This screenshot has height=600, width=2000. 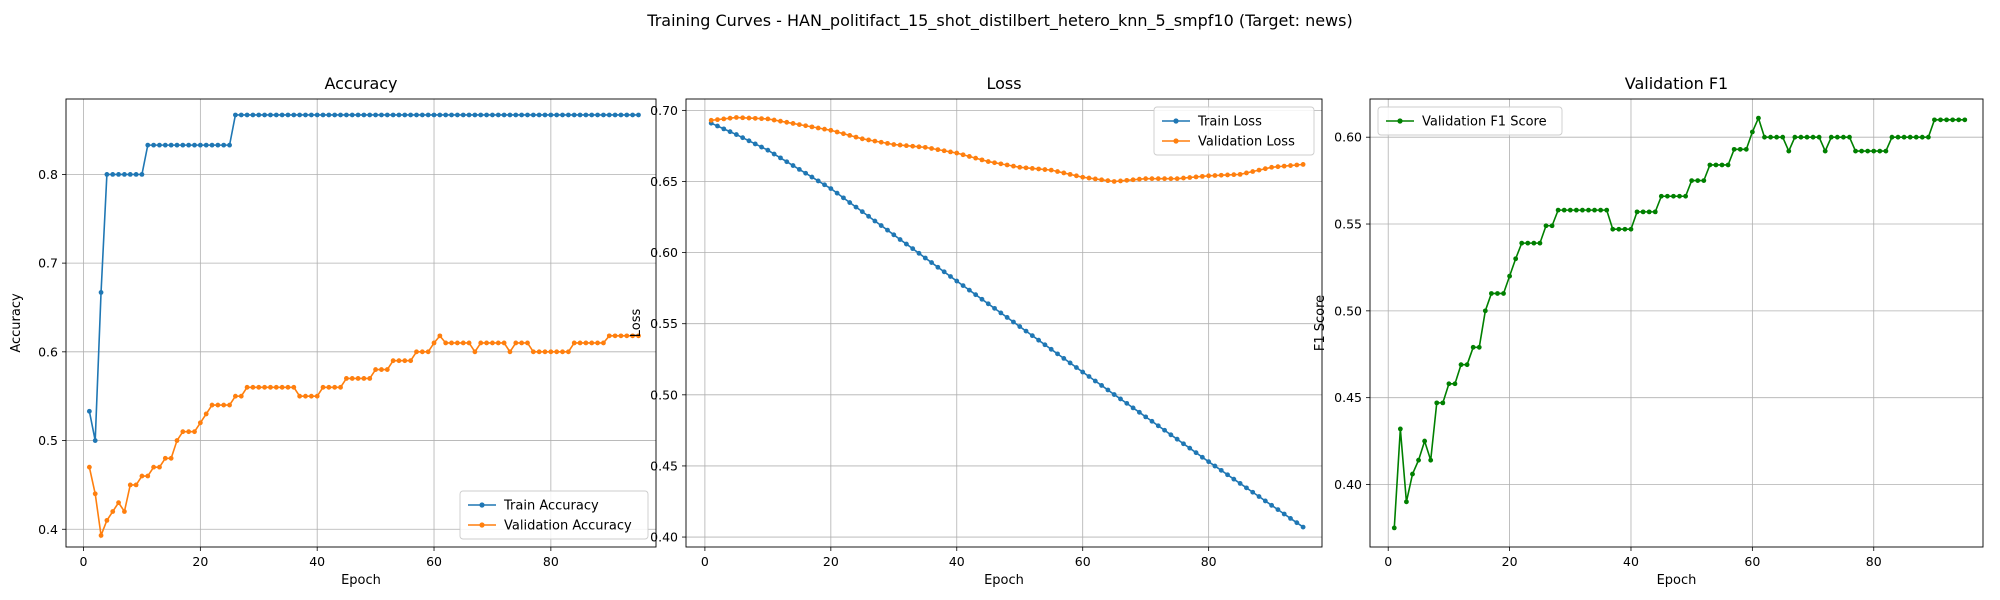 What do you see at coordinates (482, 525) in the screenshot?
I see `legend-marker` at bounding box center [482, 525].